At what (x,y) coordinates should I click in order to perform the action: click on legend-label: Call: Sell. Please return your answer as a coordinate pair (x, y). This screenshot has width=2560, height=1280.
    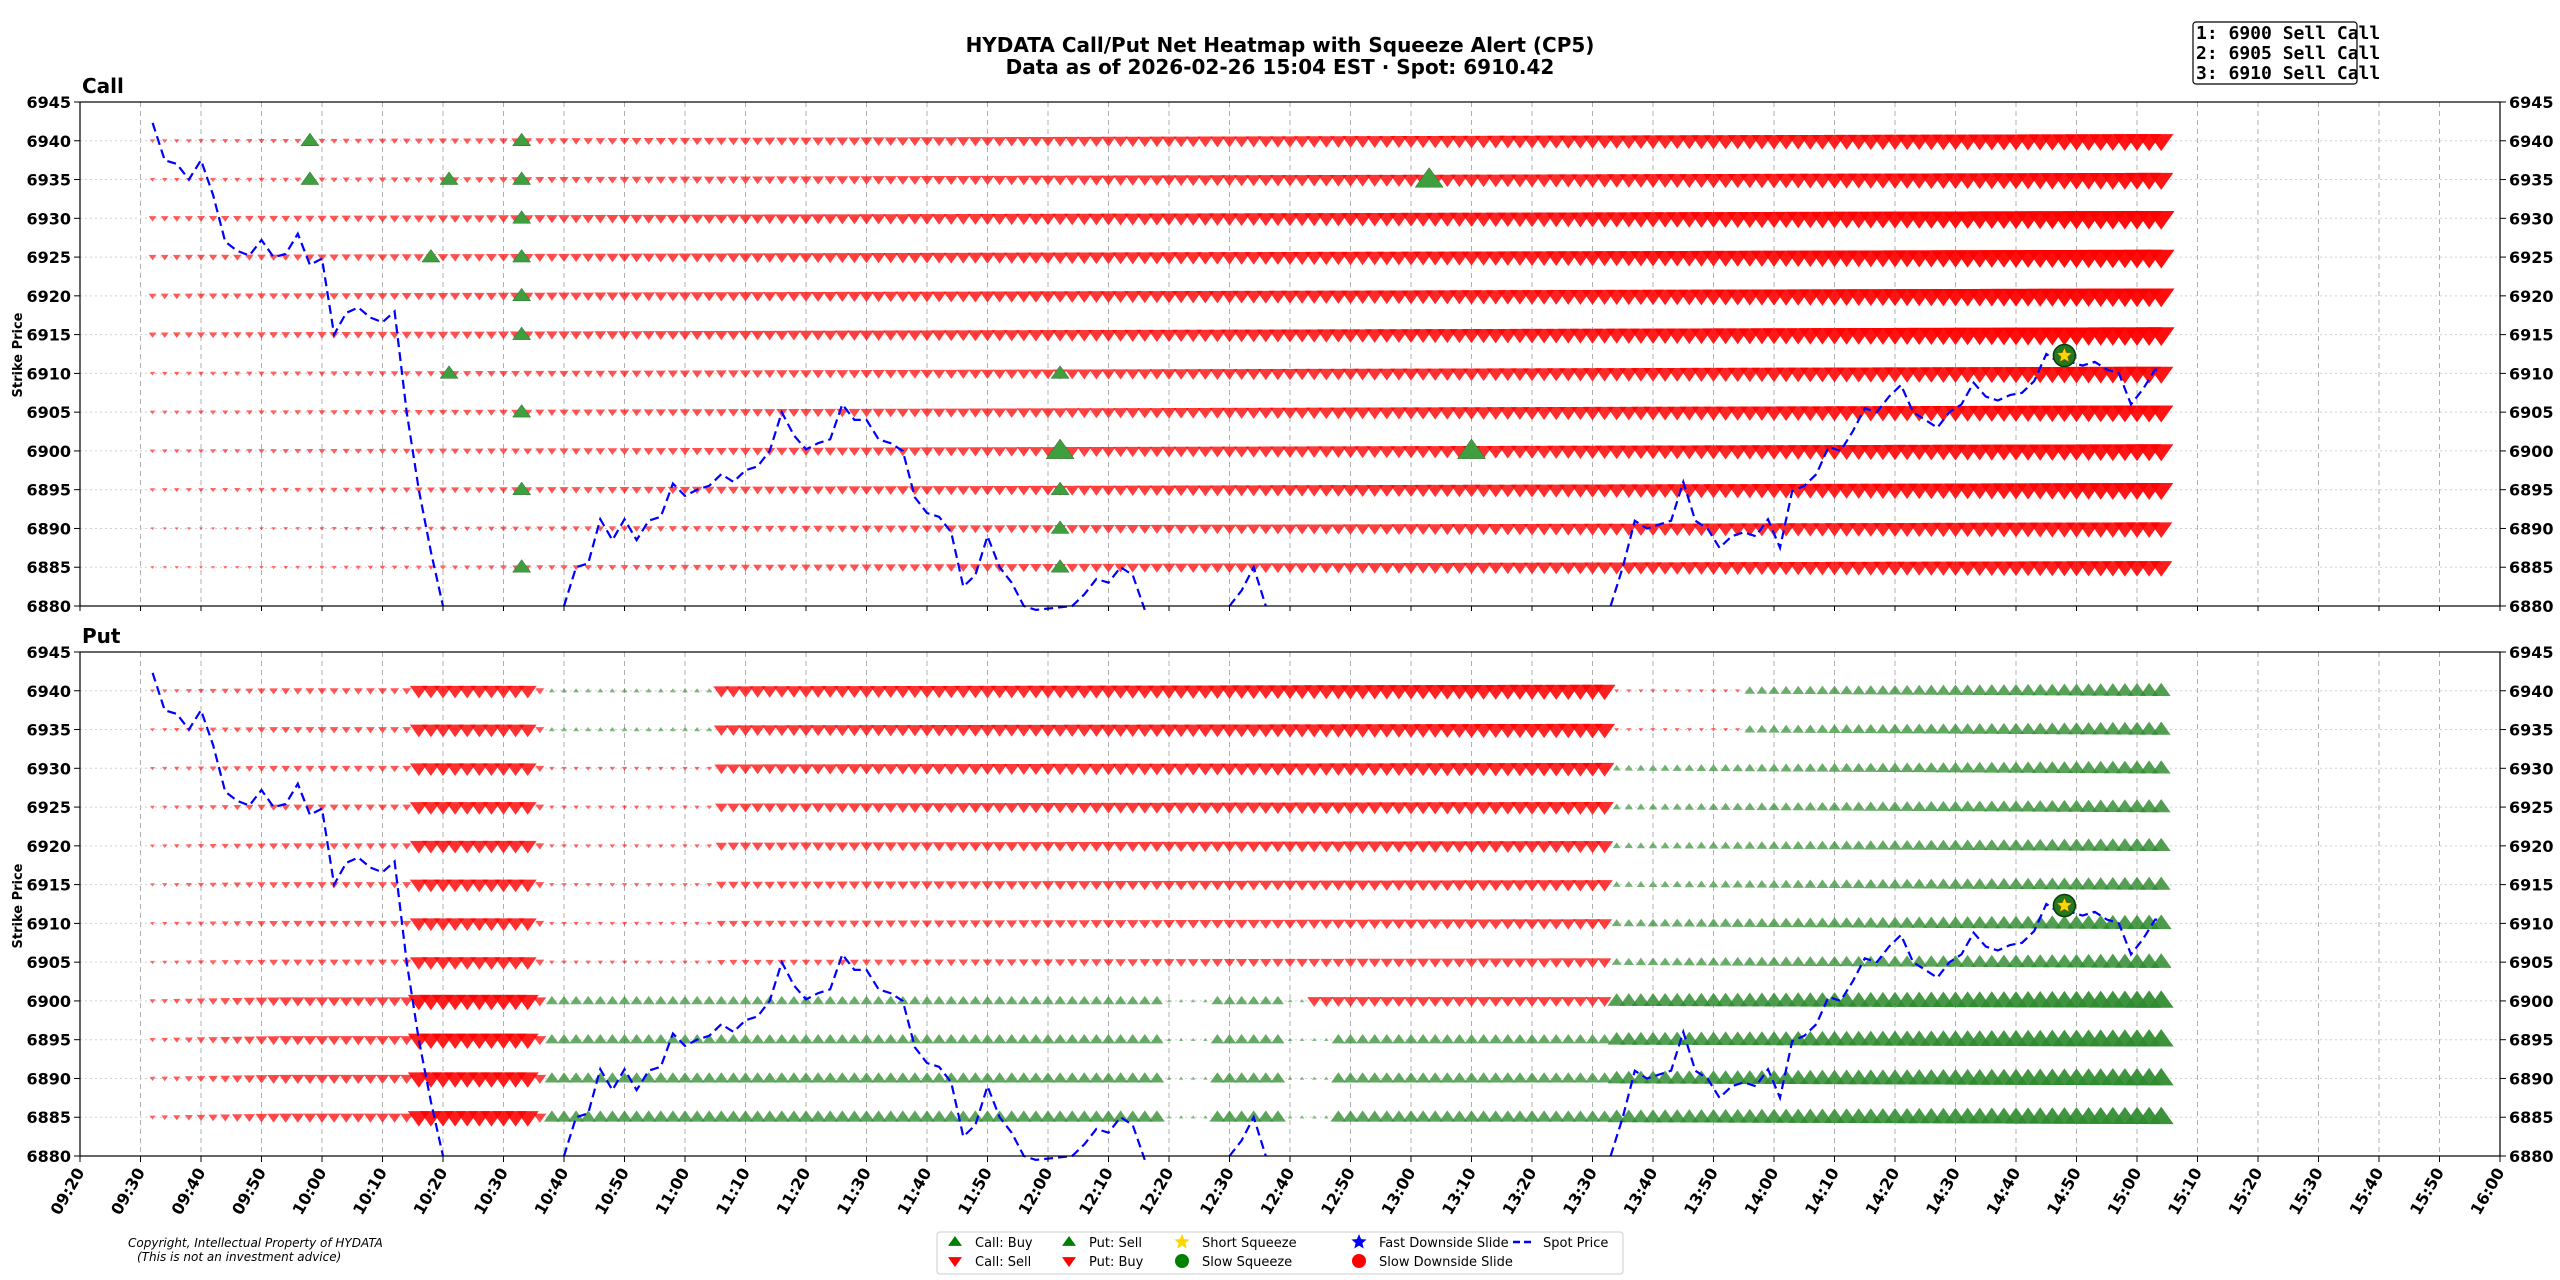
    Looking at the image, I should click on (1003, 1262).